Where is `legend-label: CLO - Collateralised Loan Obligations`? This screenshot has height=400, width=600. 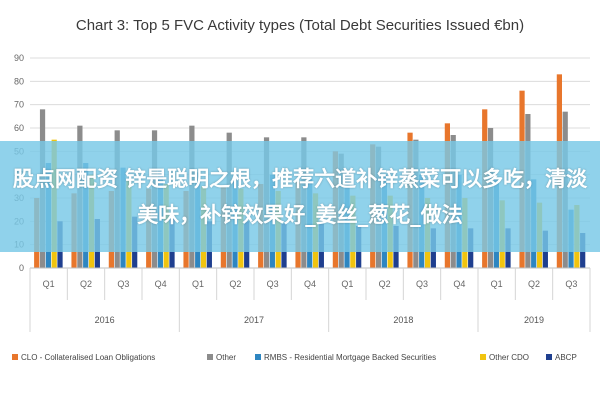
legend-label: CLO - Collateralised Loan Obligations is located at coordinates (88, 357).